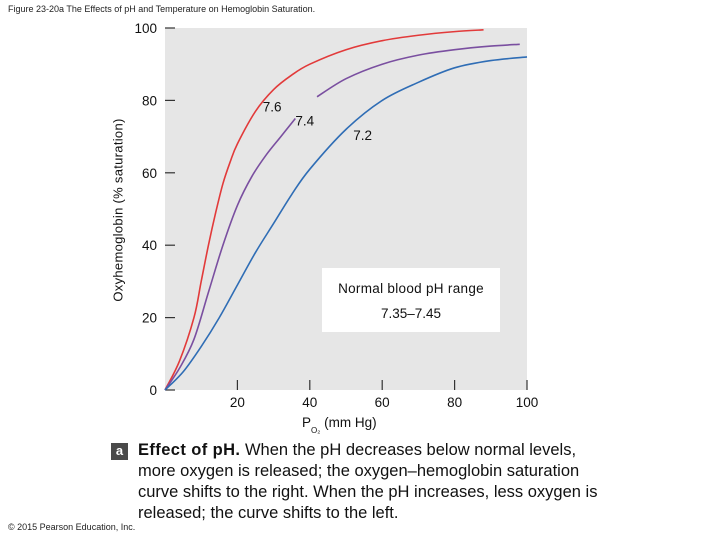  What do you see at coordinates (272, 106) in the screenshot?
I see `curve-label: 7.6` at bounding box center [272, 106].